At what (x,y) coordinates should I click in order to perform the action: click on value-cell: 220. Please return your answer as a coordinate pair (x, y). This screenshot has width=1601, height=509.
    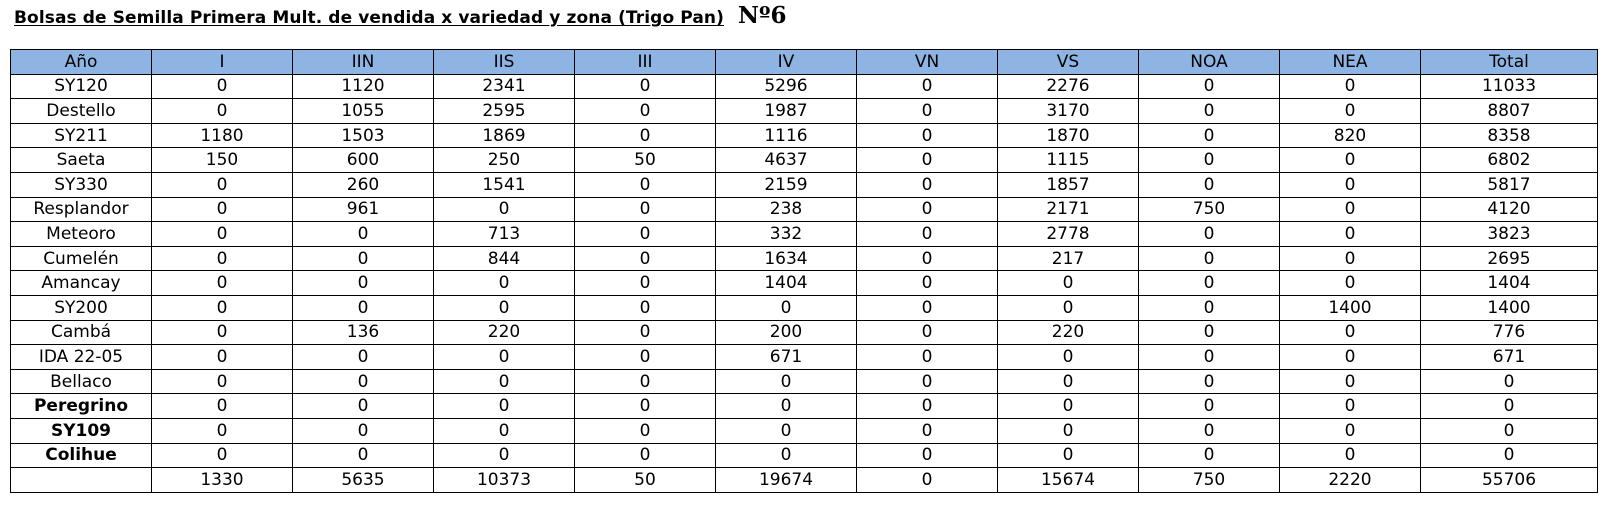
    Looking at the image, I should click on (1068, 332).